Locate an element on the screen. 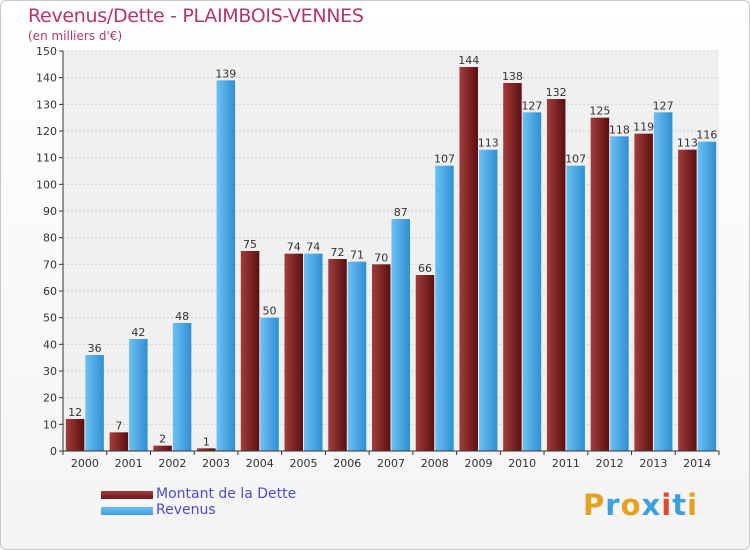 The width and height of the screenshot is (750, 550). data-label-revenus: 36 is located at coordinates (95, 348).